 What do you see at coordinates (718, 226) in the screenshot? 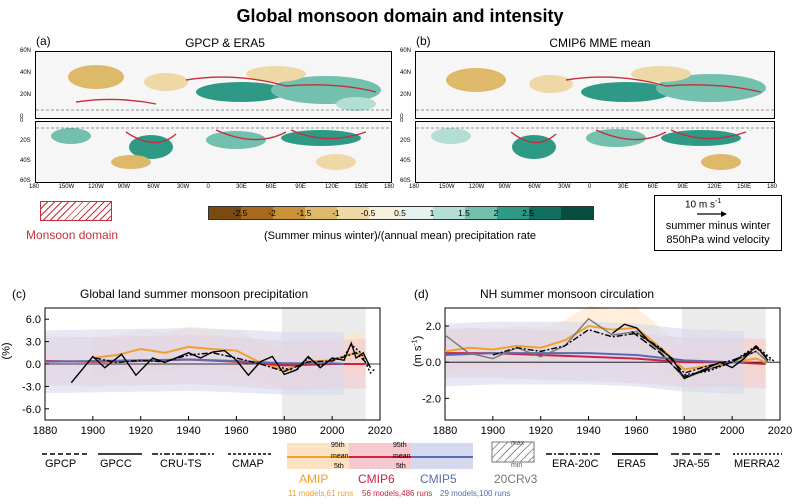
I see `wind-key-line1: summer minus winter` at bounding box center [718, 226].